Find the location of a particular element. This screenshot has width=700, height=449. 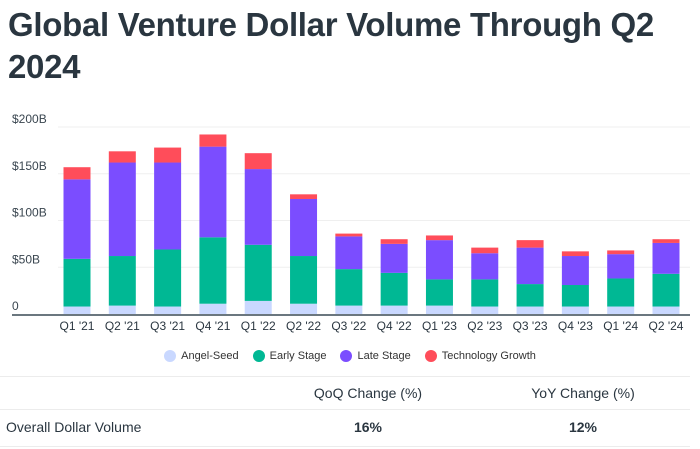

qoq-value: 16% is located at coordinates (368, 427).